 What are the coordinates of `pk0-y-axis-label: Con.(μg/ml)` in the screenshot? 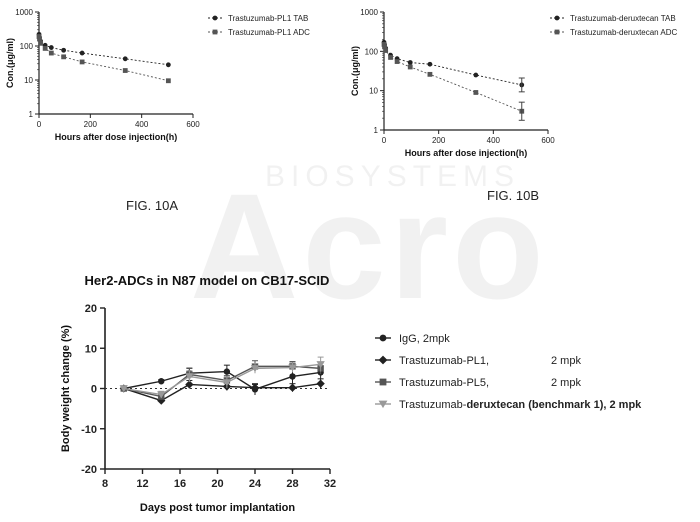 It's located at (10, 63).